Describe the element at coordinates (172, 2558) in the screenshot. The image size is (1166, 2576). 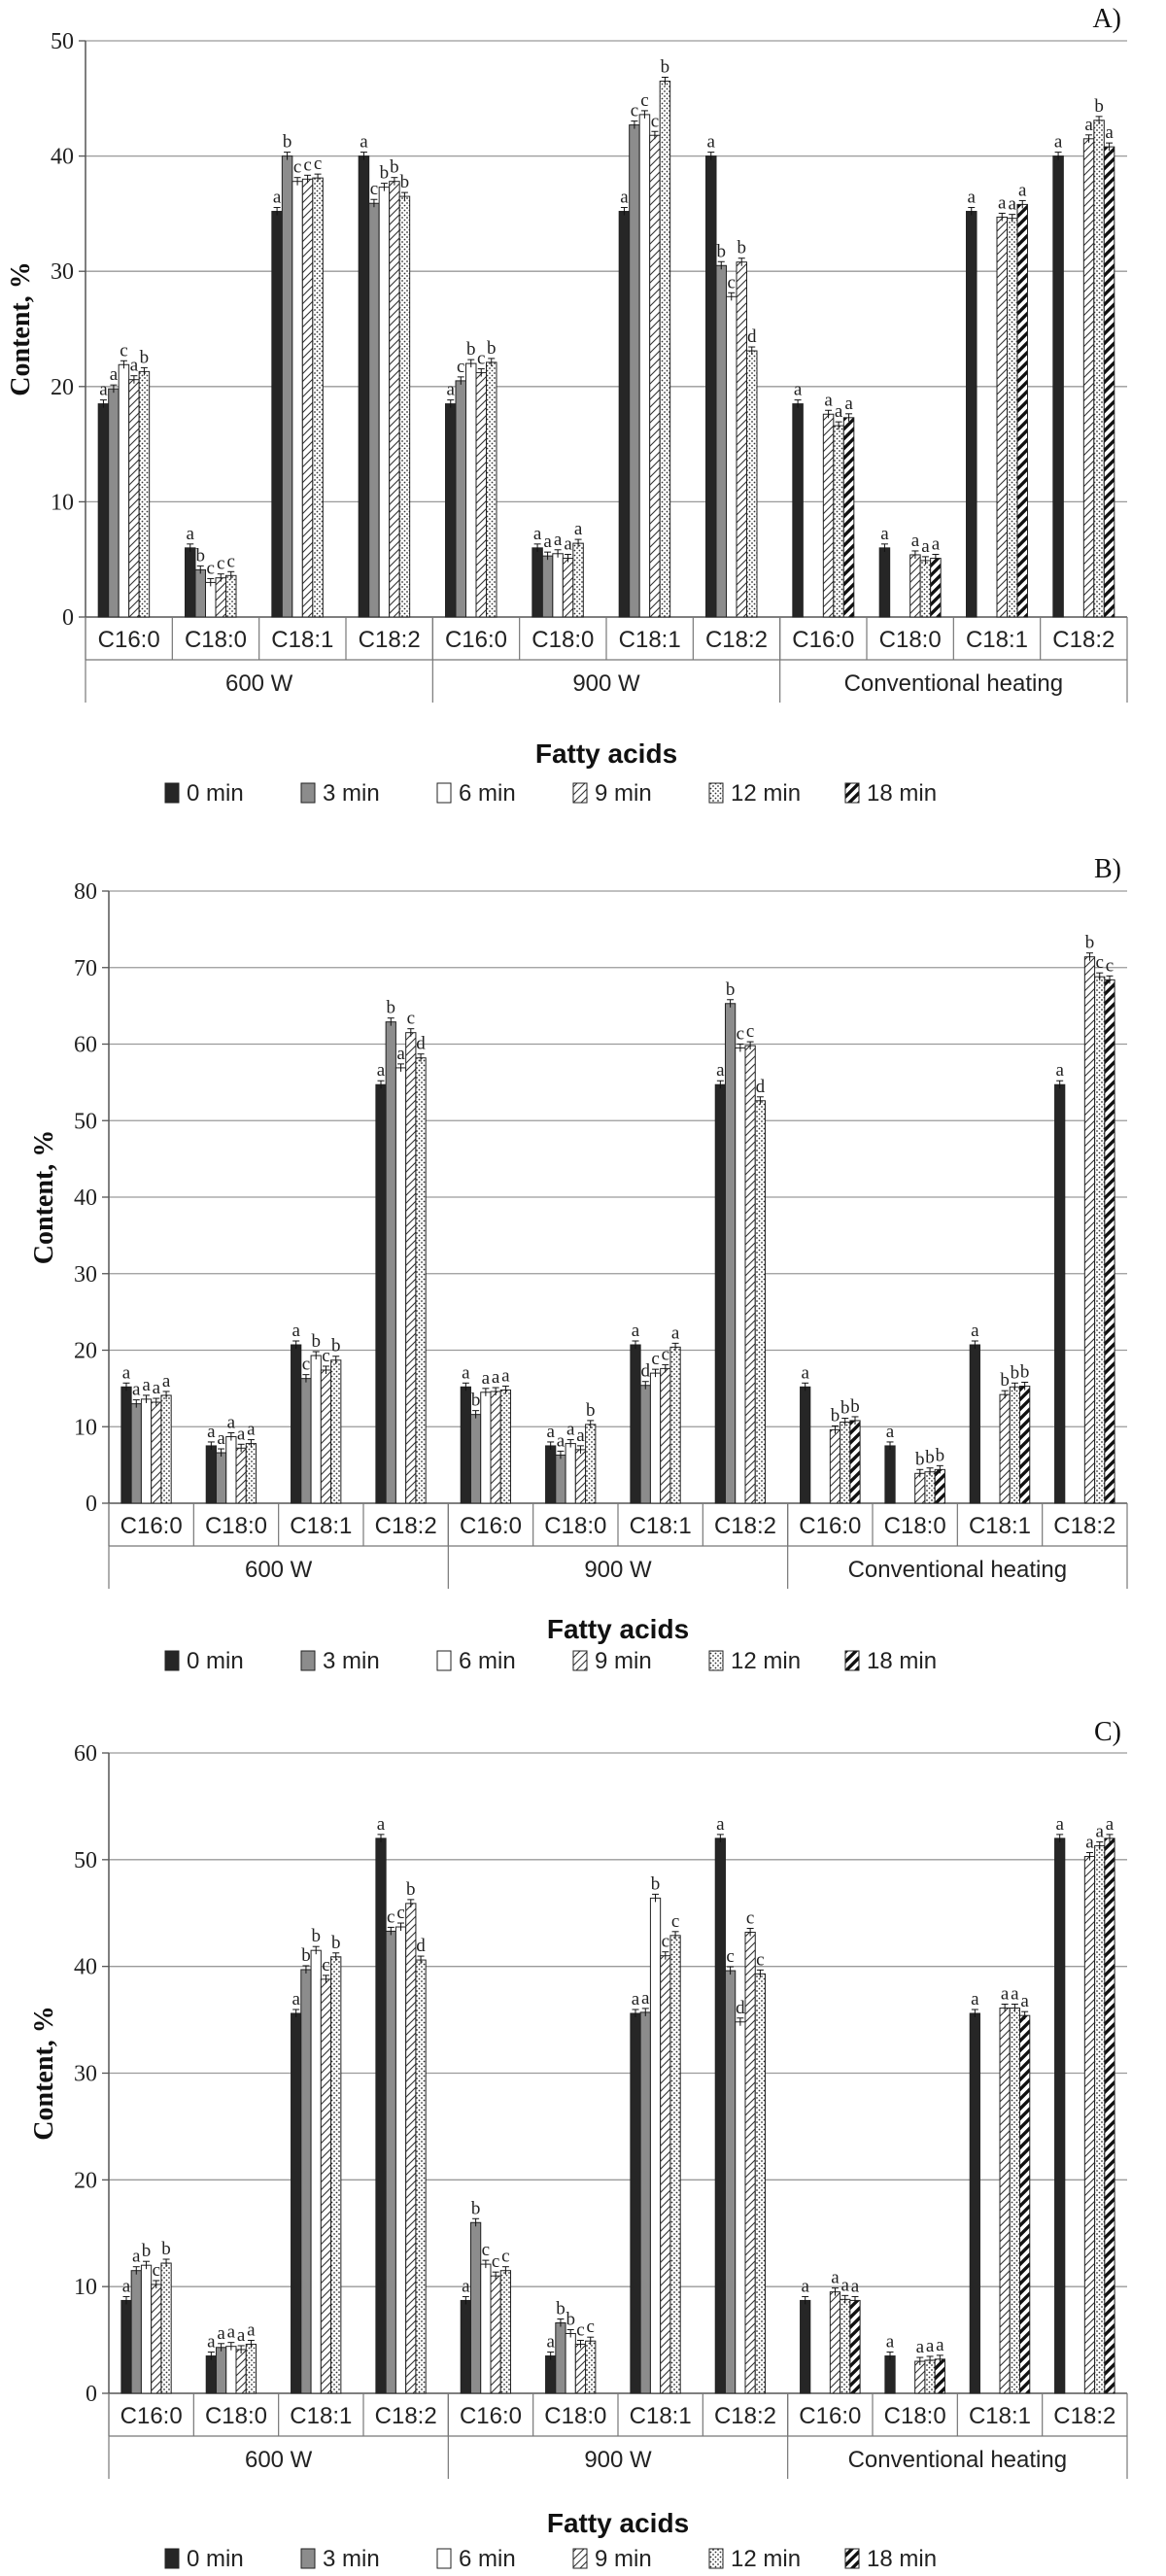
I see `legend-swatch-0-min` at that location.